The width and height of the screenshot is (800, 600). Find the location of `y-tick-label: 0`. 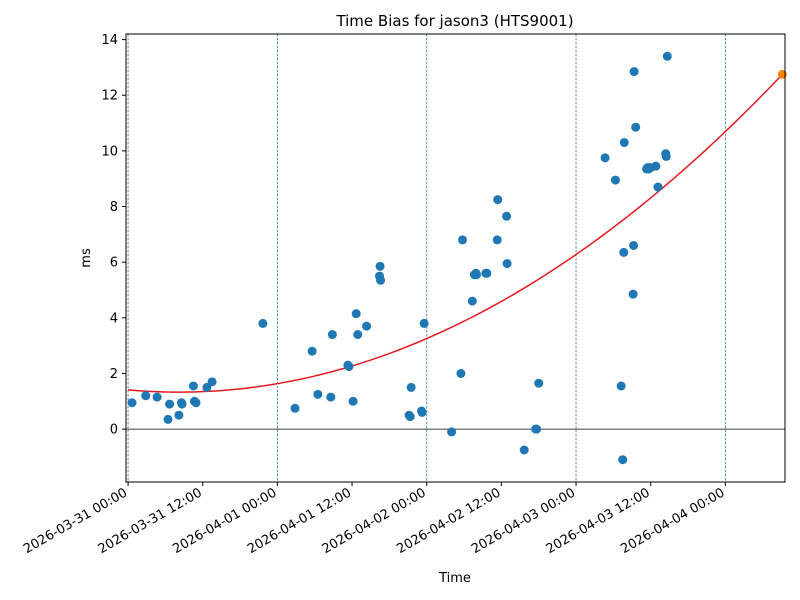

y-tick-label: 0 is located at coordinates (114, 430).